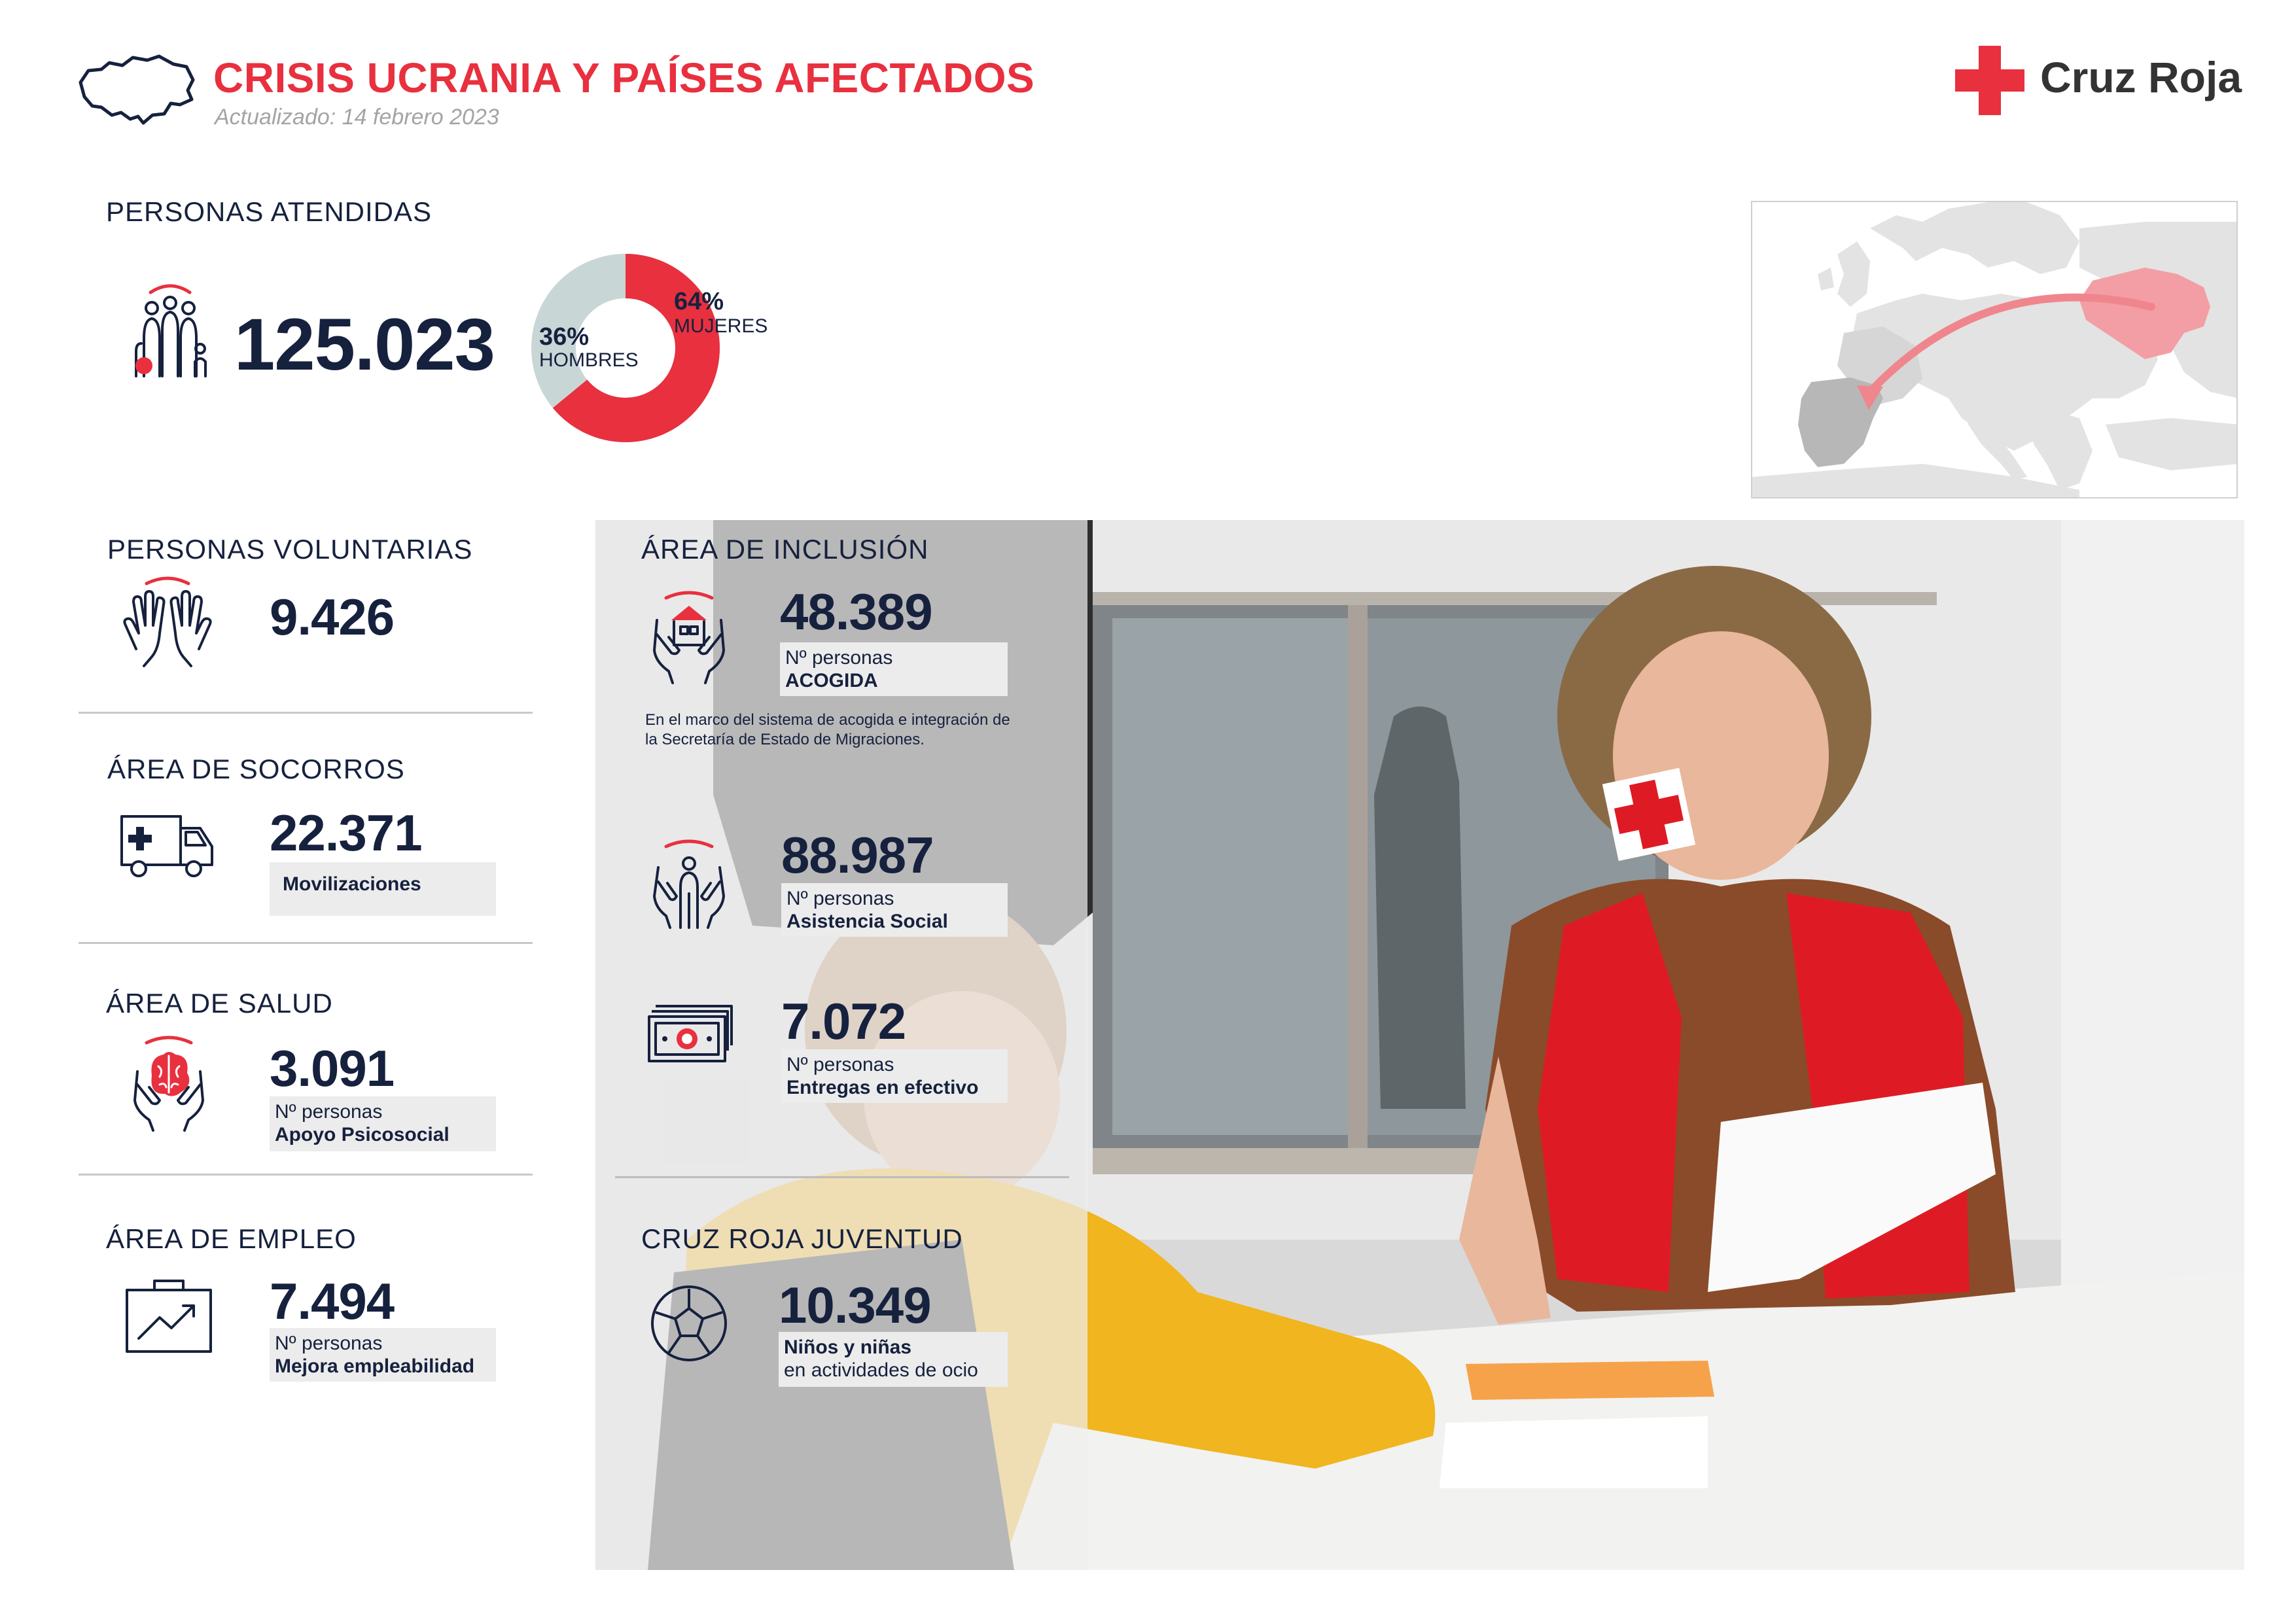 This screenshot has height=1623, width=2296. I want to click on empleo-label-box: Nº personas Mejora empleabilidad, so click(383, 1355).